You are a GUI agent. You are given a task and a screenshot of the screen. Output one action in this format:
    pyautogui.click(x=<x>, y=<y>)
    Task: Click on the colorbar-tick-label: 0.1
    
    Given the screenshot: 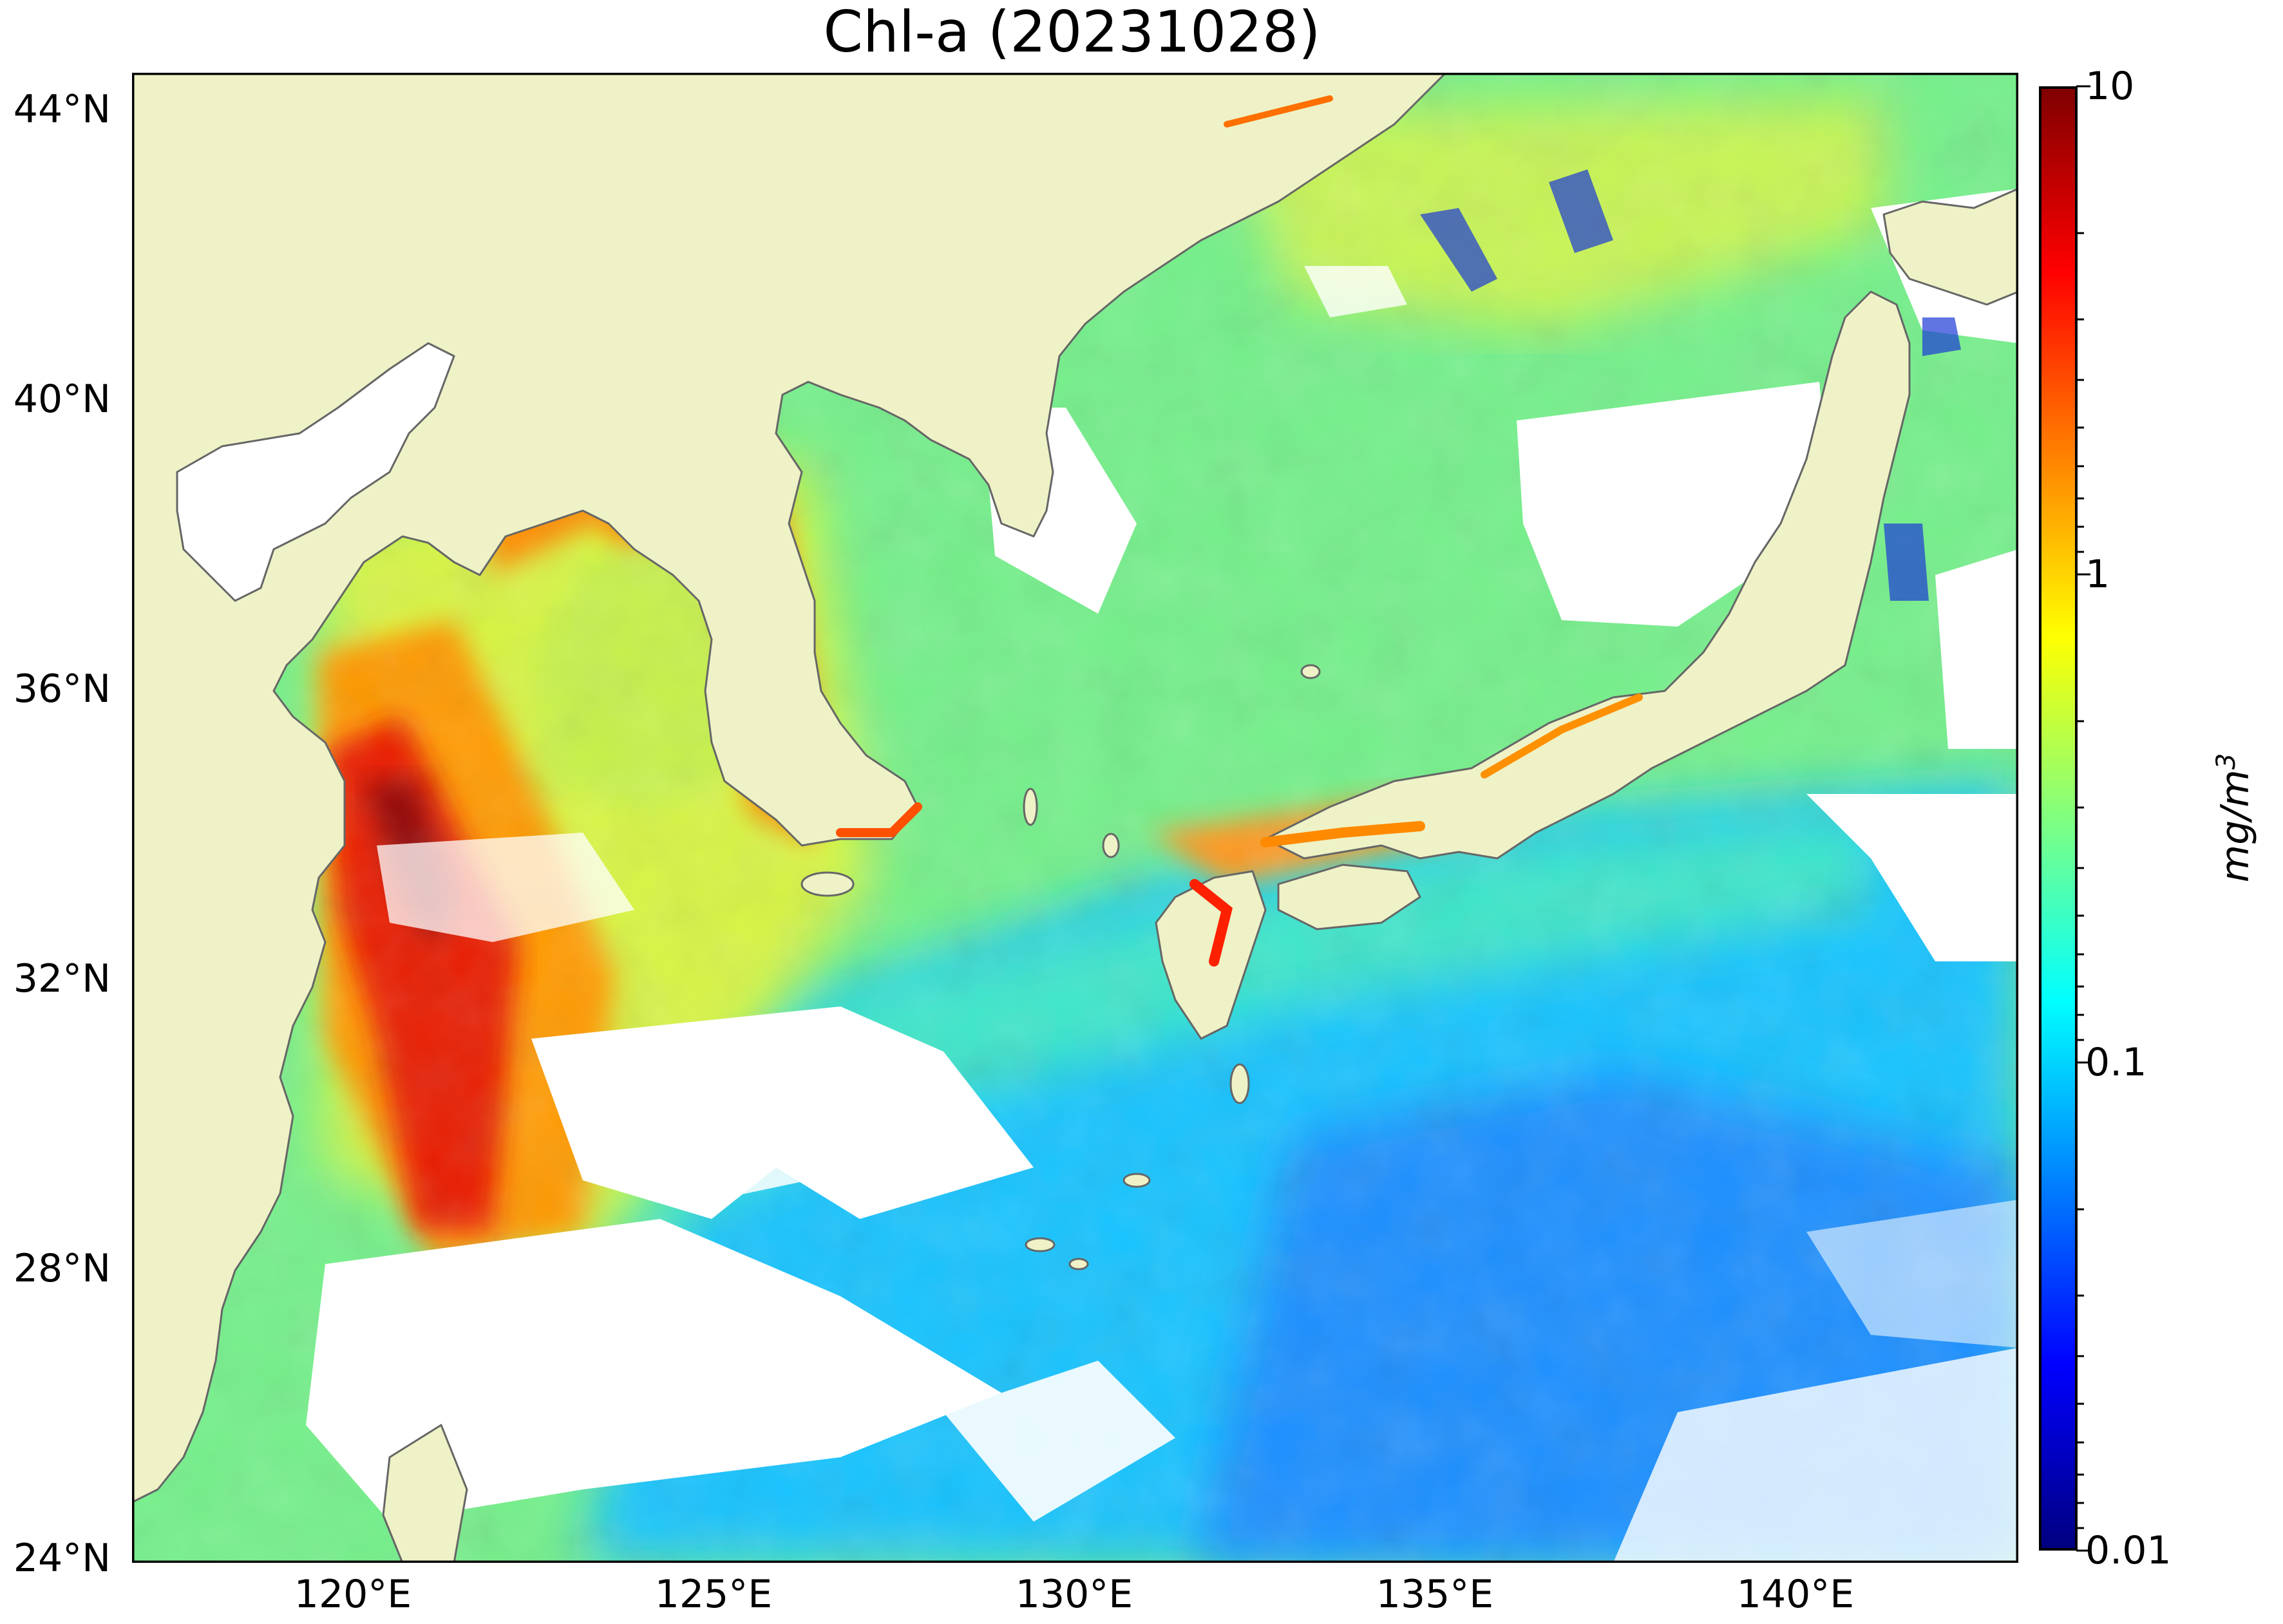 What is the action you would take?
    pyautogui.click(x=2116, y=1063)
    